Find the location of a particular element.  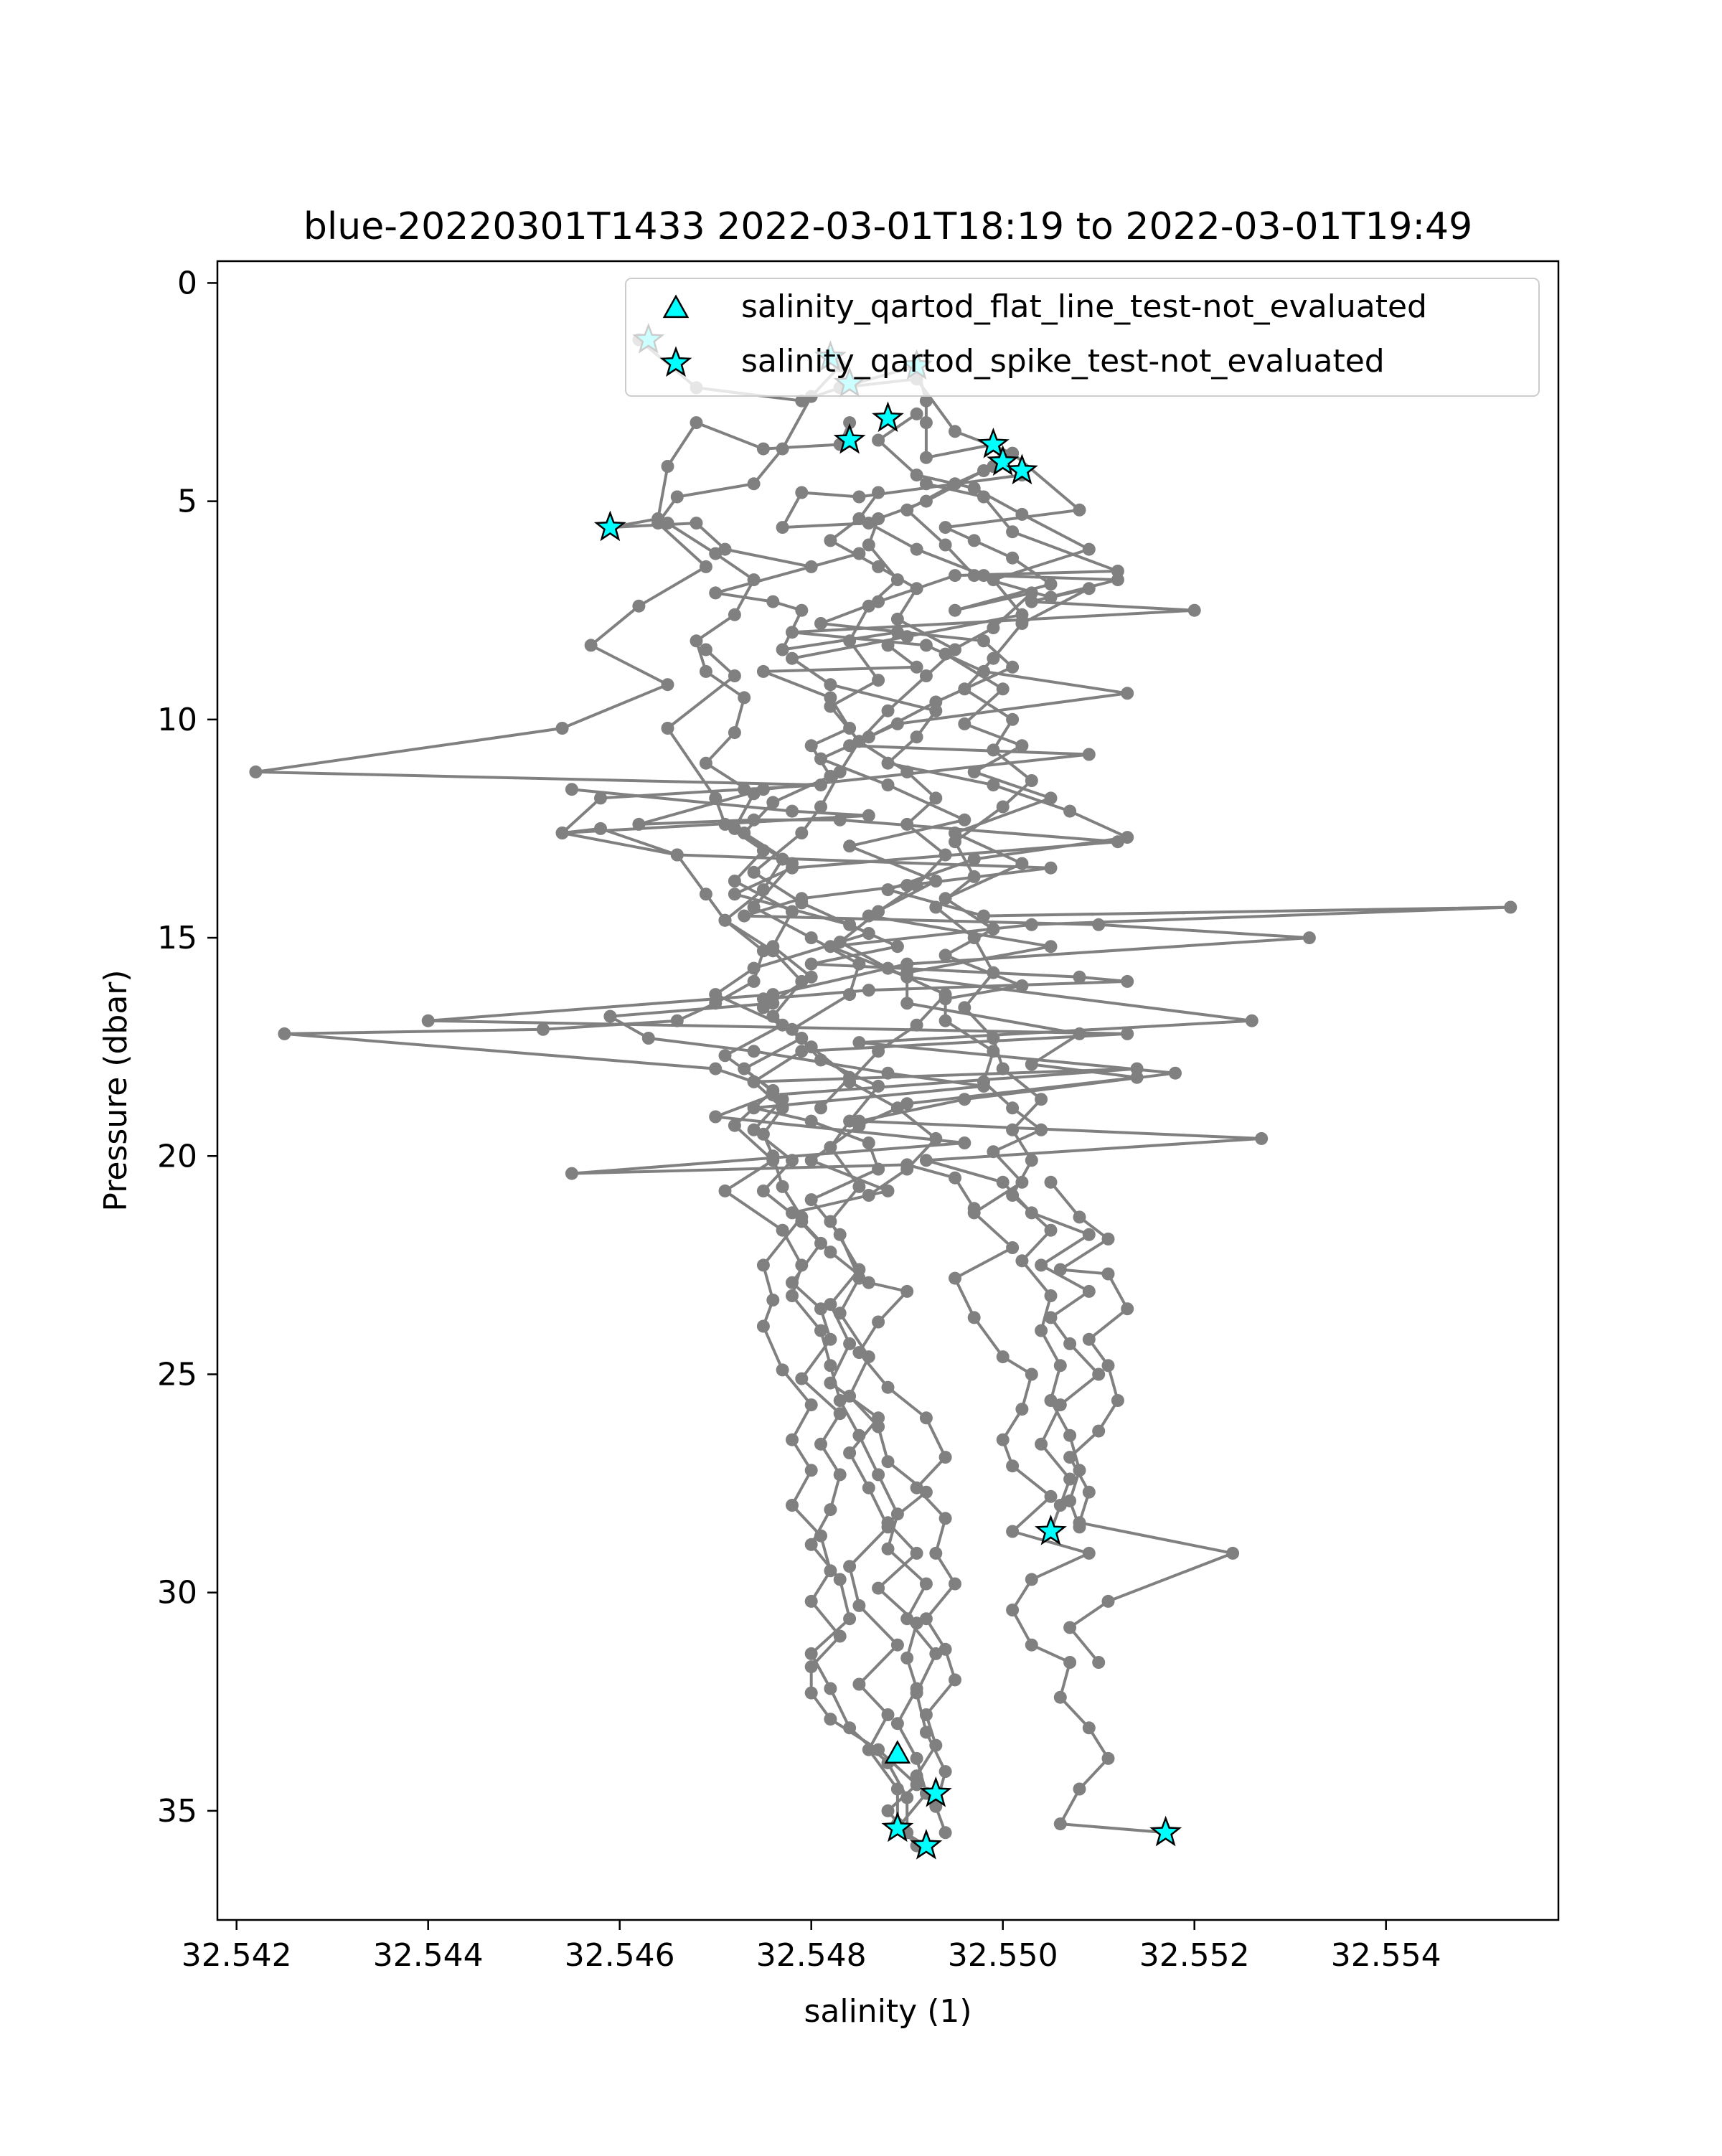

legend-label-spike: salinity_qartod_spike_test-not_evaluated is located at coordinates (1063, 362).